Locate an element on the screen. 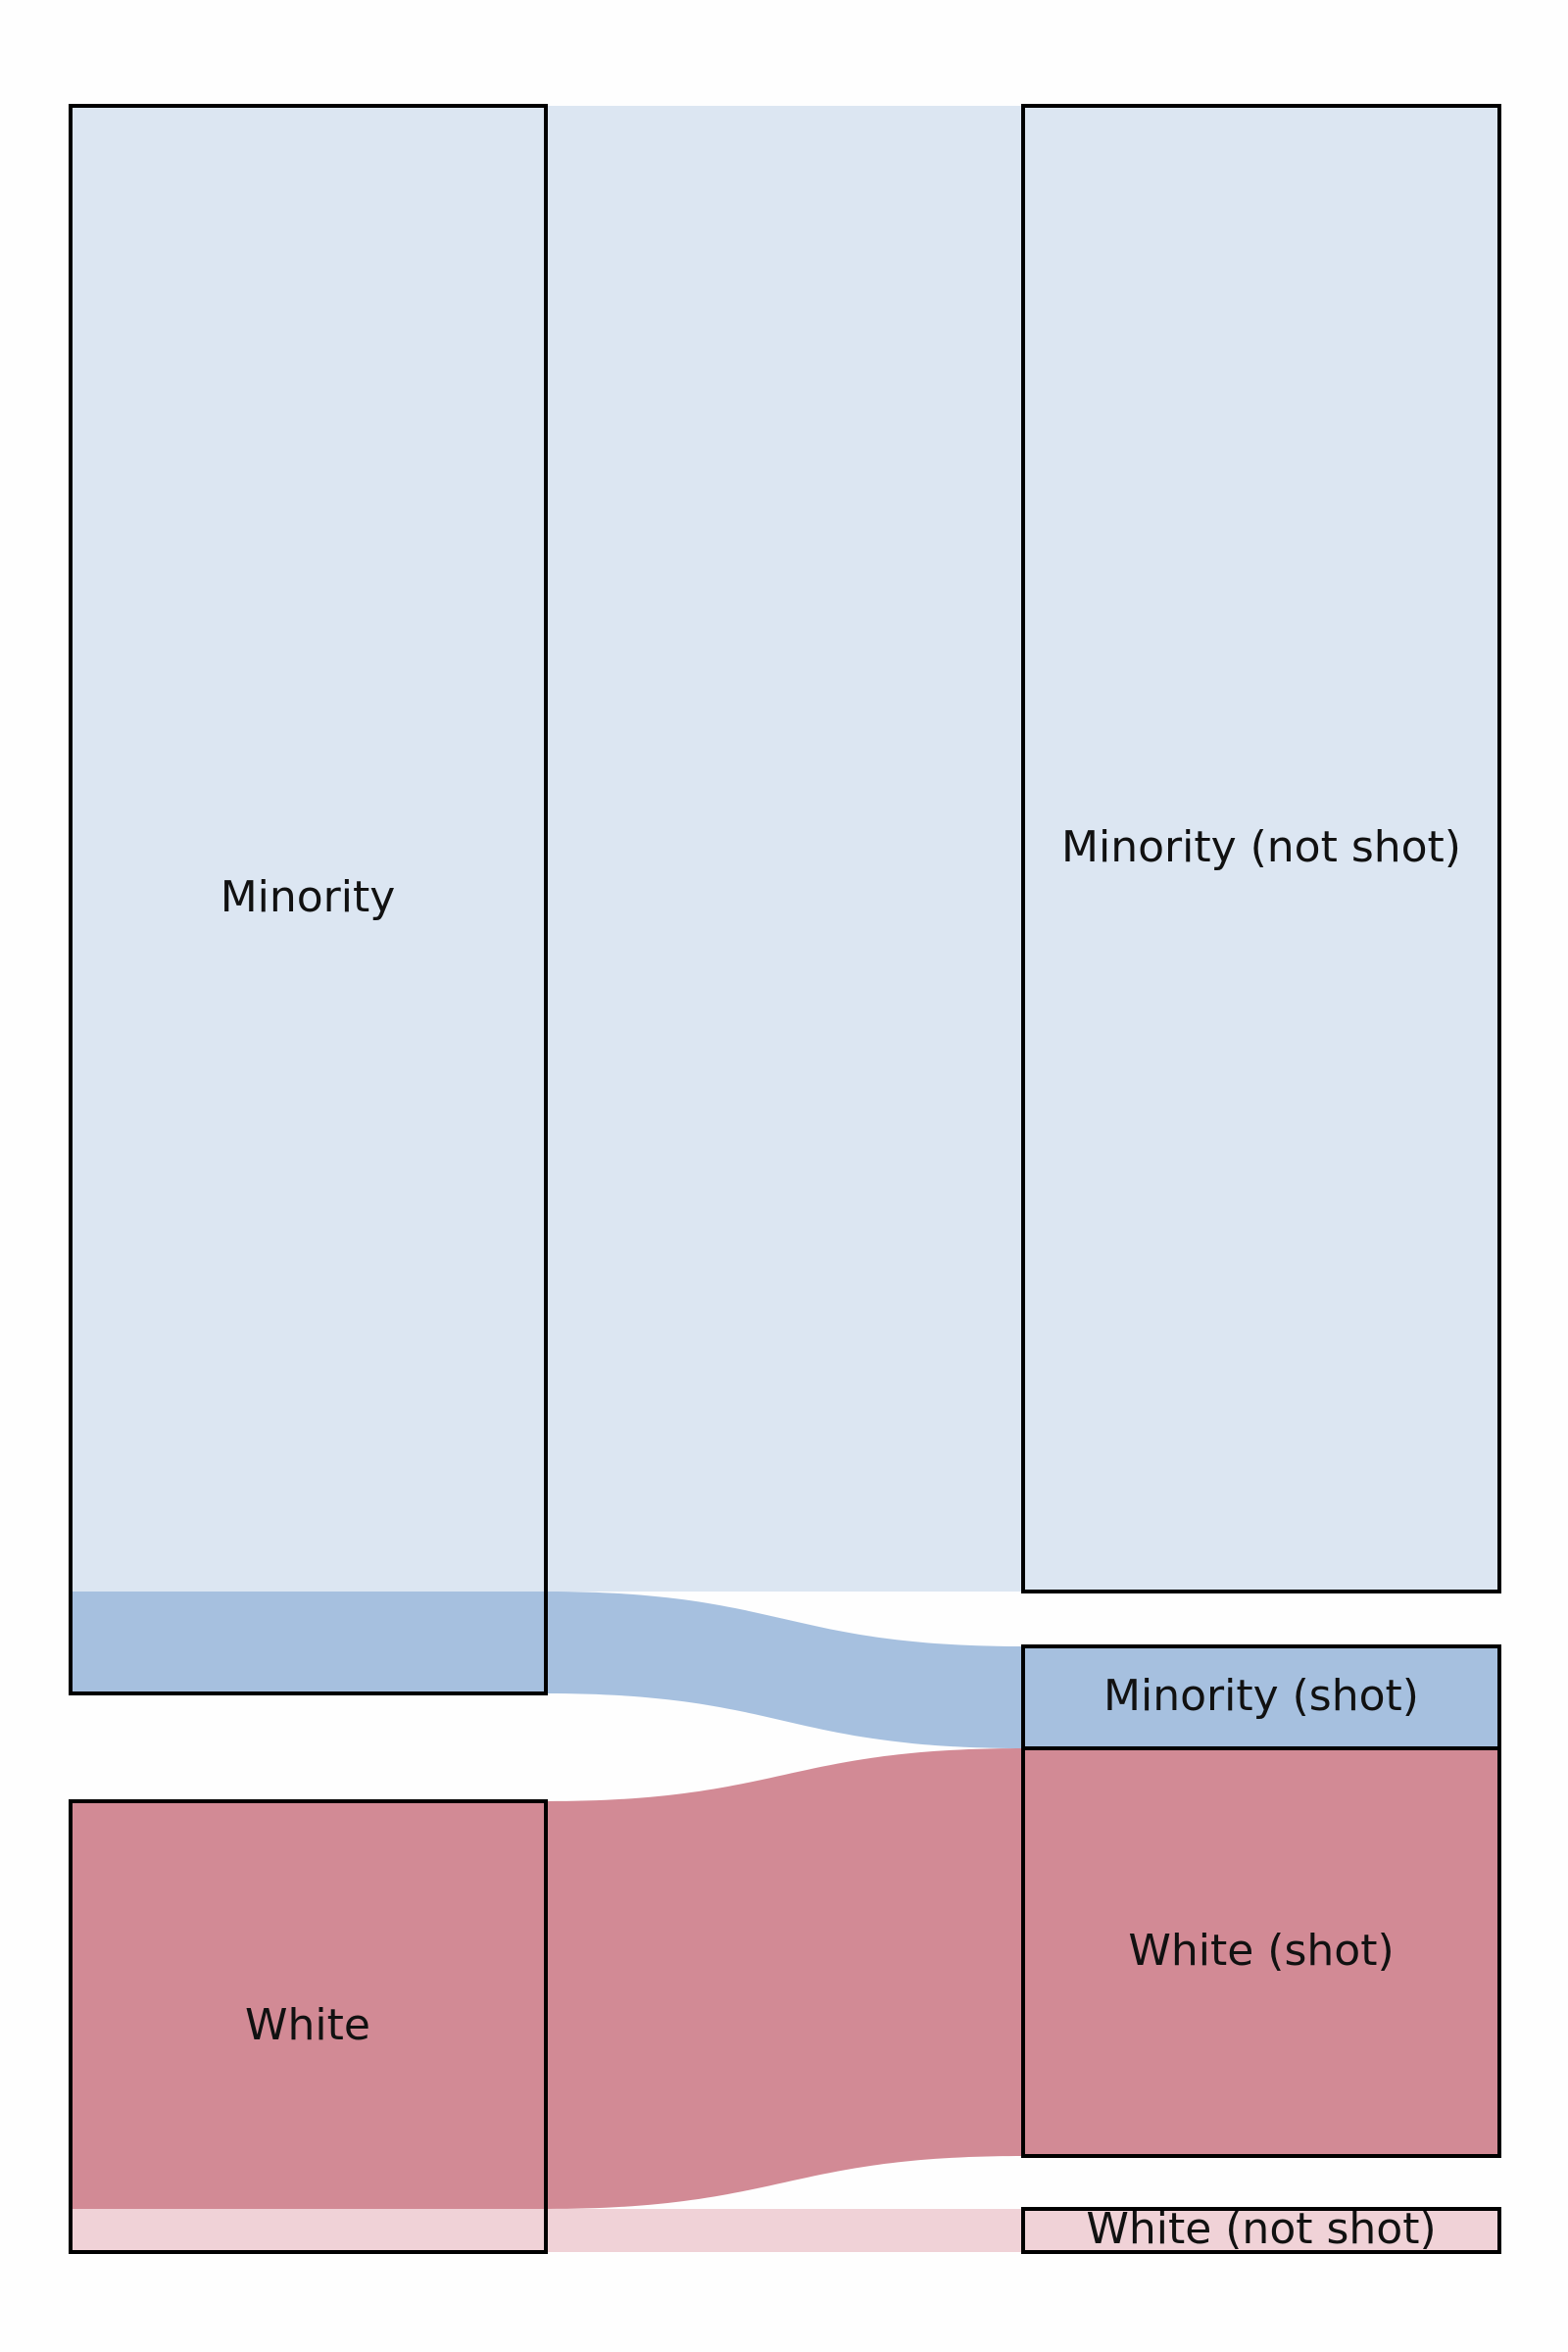  node-white-segment-not-shot is located at coordinates (308, 2230).